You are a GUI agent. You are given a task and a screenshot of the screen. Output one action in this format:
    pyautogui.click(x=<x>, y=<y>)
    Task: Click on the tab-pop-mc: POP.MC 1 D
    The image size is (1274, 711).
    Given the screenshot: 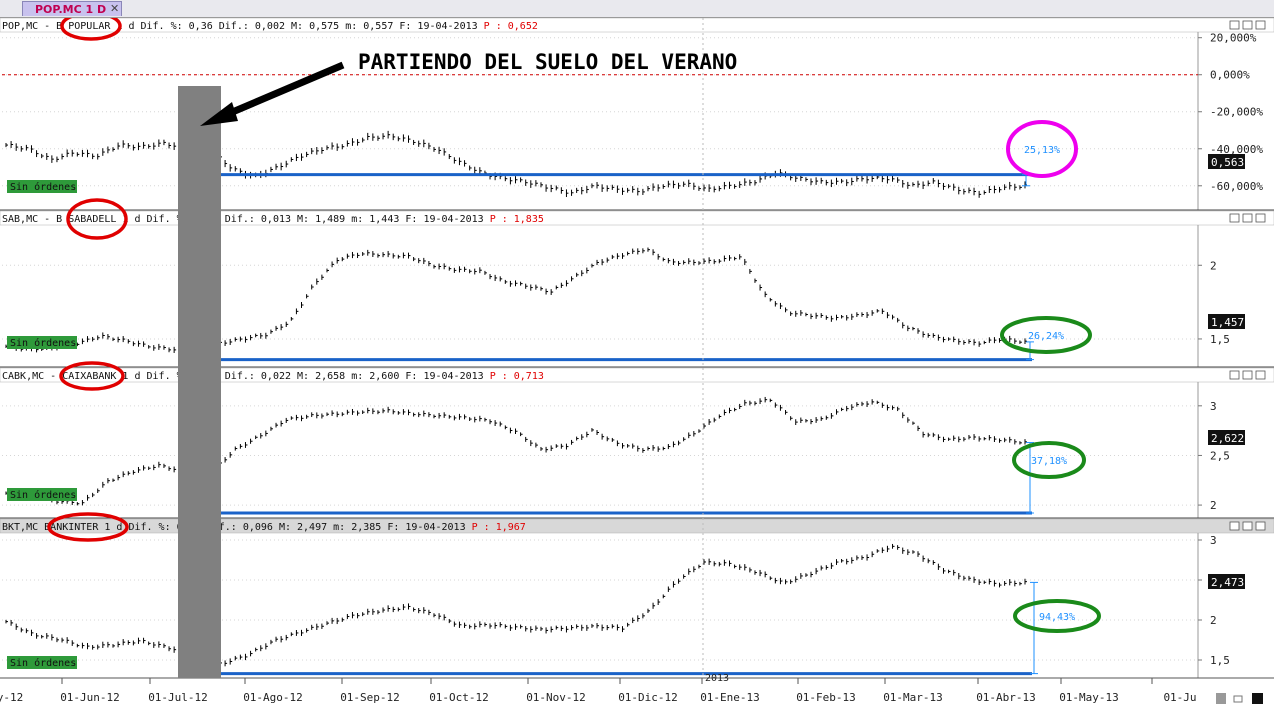 What is the action you would take?
    pyautogui.click(x=72, y=8)
    